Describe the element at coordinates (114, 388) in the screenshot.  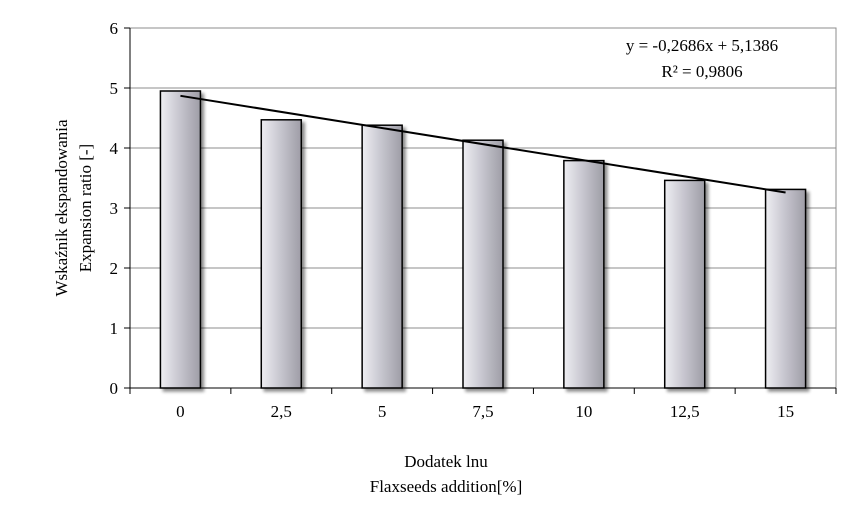
I see `y-tick-label: 0` at that location.